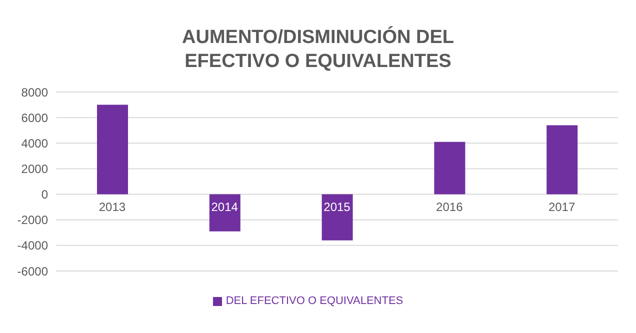 This screenshot has height=333, width=636. Describe the element at coordinates (337, 207) in the screenshot. I see `x-tick-label: 2015` at that location.